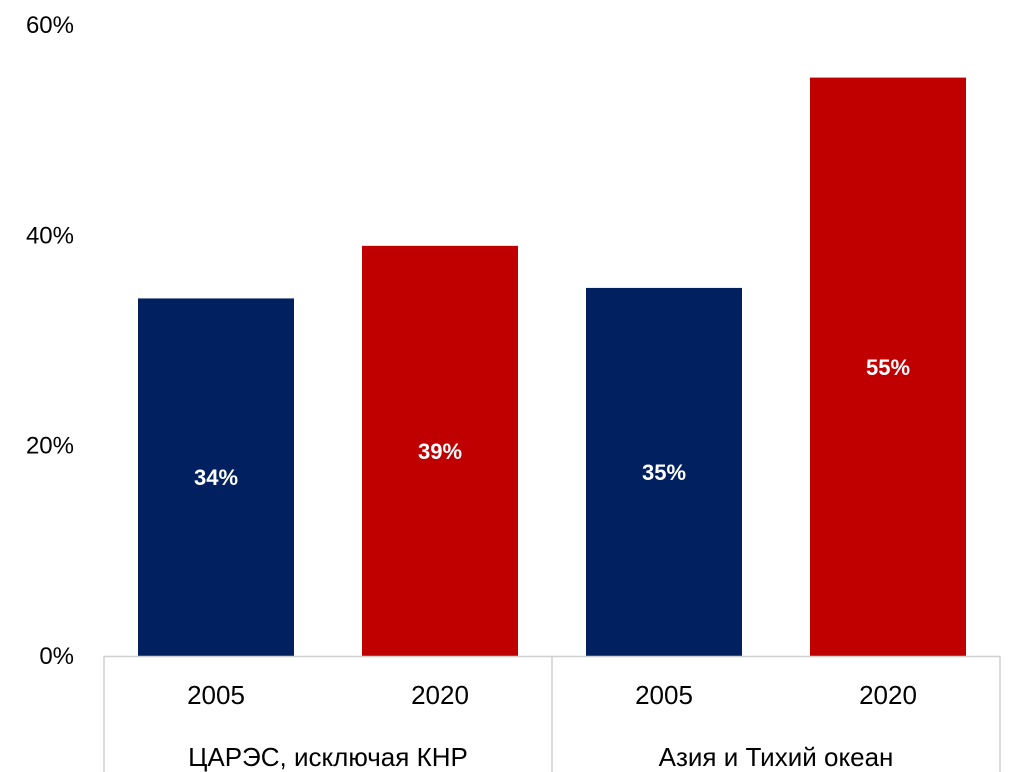 This screenshot has height=772, width=1015. I want to click on y-tick-label: 60%, so click(50, 25).